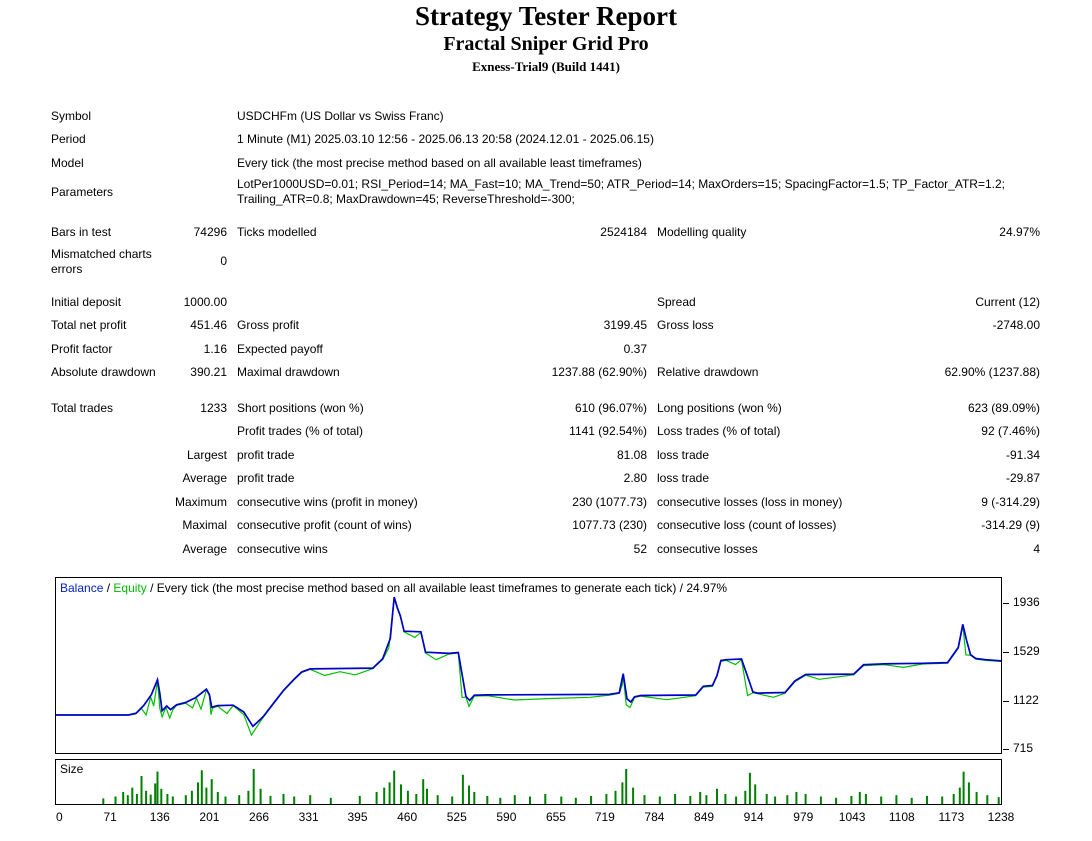  Describe the element at coordinates (67, 162) in the screenshot. I see `row-label: Model` at that location.